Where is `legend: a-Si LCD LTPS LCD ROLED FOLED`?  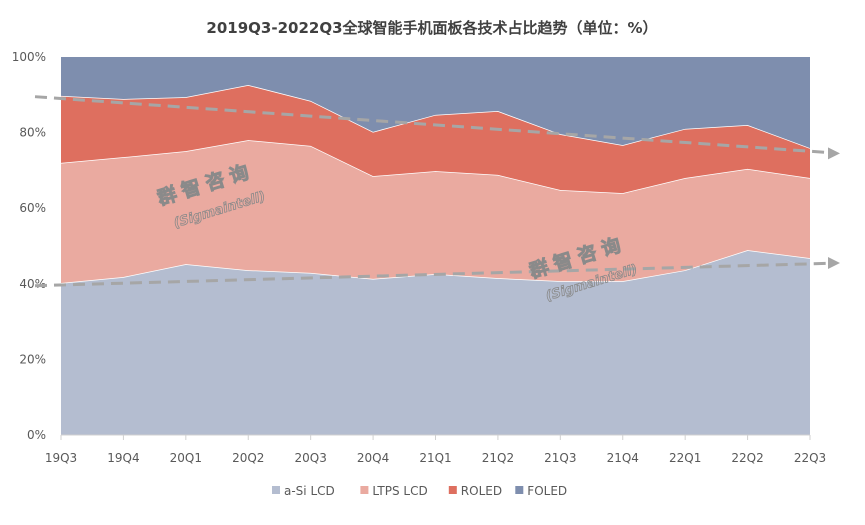
legend: a-Si LCD LTPS LCD ROLED FOLED is located at coordinates (419, 491).